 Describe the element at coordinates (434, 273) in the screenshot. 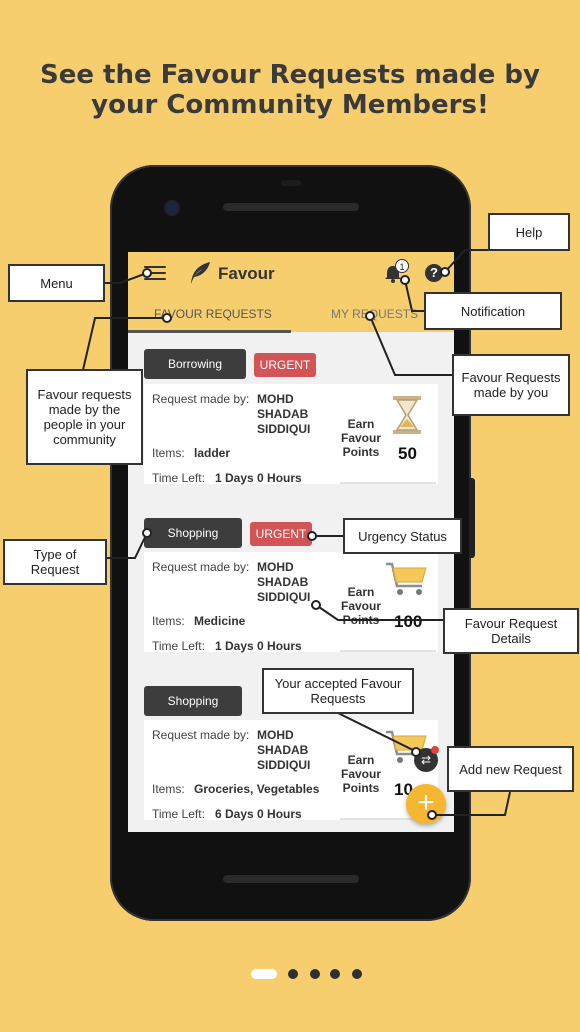

I see `help-icon: ?` at that location.